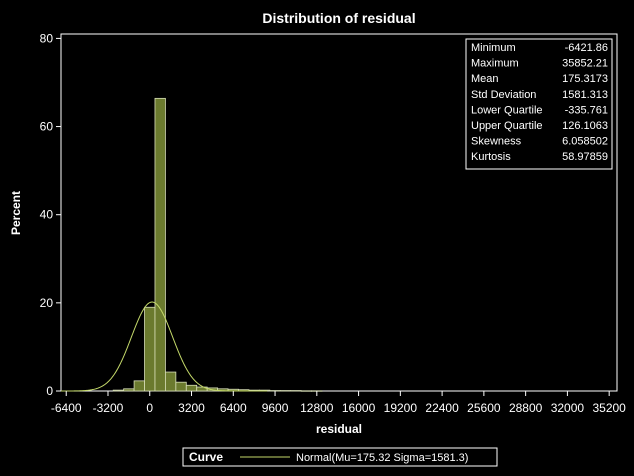 This screenshot has height=476, width=634. I want to click on stat-value: 175.3173, so click(585, 79).